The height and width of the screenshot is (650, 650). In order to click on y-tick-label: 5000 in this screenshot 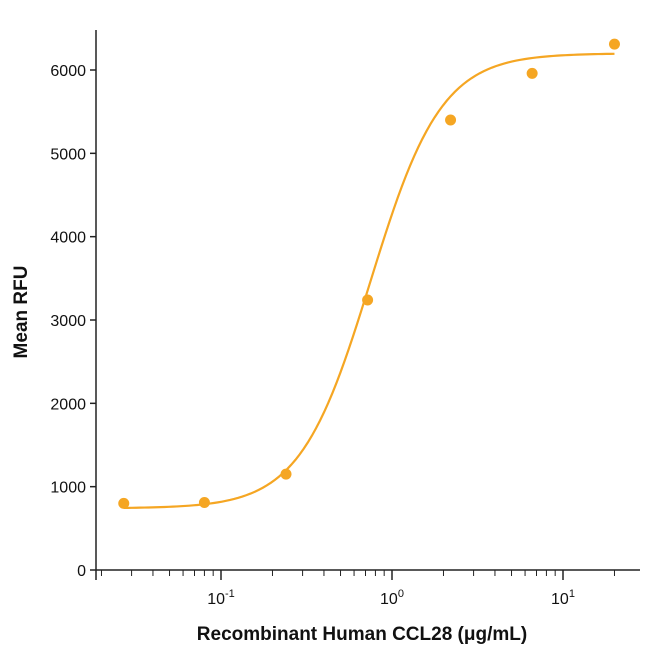, I will do `click(68, 154)`.